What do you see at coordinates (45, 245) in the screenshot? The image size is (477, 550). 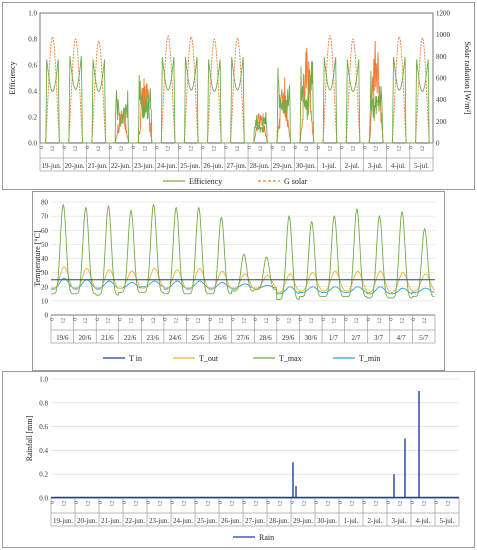 I see `y-tick-label: 50` at bounding box center [45, 245].